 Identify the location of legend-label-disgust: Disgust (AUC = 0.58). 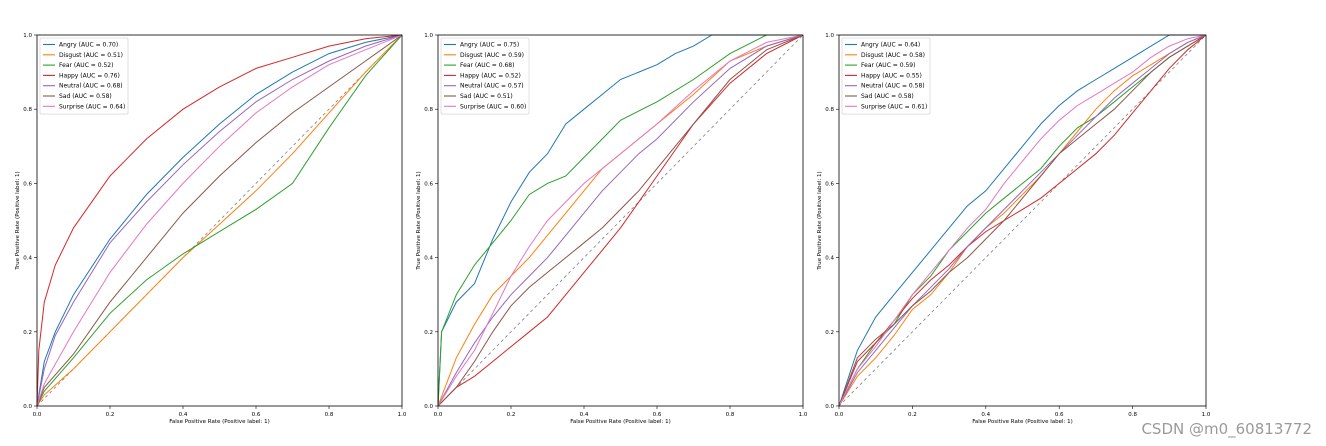
(893, 55).